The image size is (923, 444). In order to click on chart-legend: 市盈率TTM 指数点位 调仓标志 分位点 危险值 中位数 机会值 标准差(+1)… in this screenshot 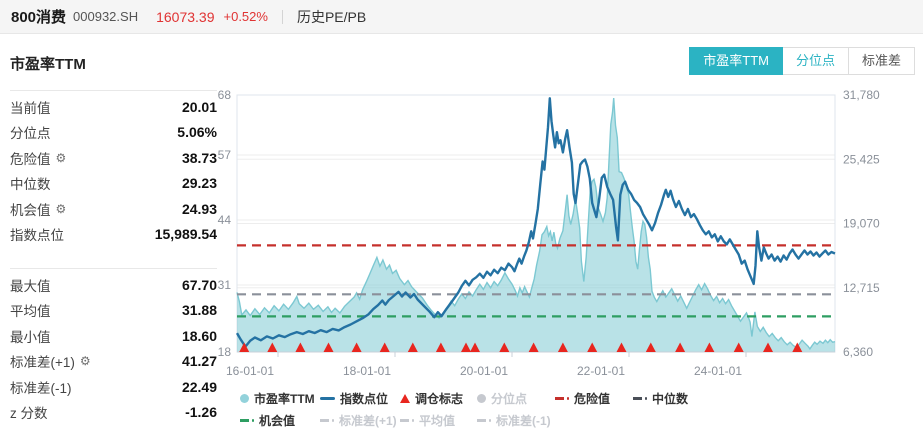, I will do `click(481, 409)`.